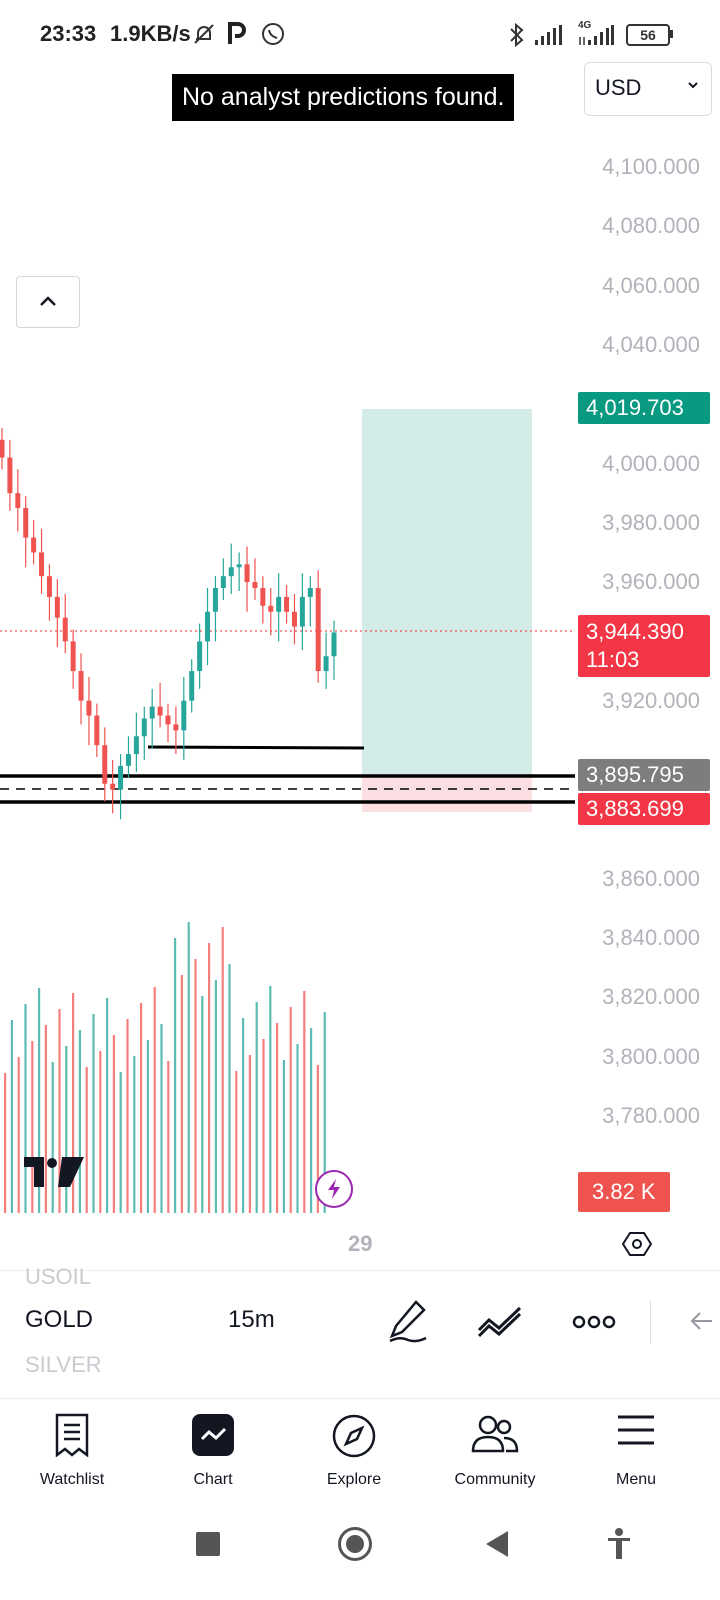 The height and width of the screenshot is (1600, 720). Describe the element at coordinates (447, 794) in the screenshot. I see `stop-zone` at that location.